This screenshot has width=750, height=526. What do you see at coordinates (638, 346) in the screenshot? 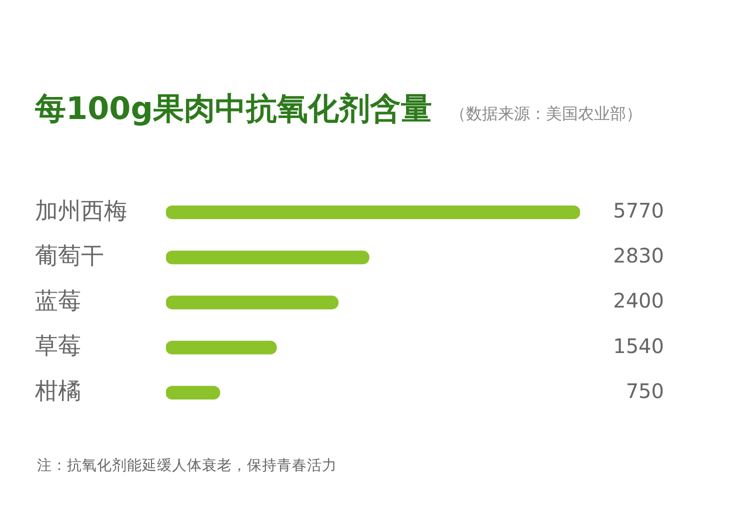
I see `data-label: 1540` at bounding box center [638, 346].